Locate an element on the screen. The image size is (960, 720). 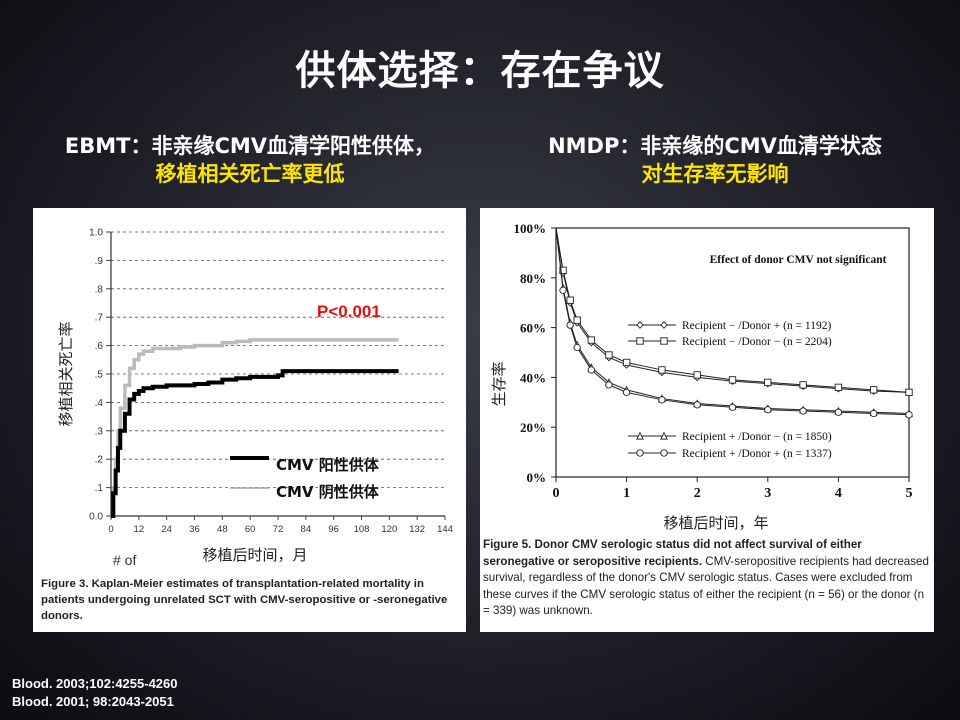
y-tick-label: 100% is located at coordinates (530, 228).